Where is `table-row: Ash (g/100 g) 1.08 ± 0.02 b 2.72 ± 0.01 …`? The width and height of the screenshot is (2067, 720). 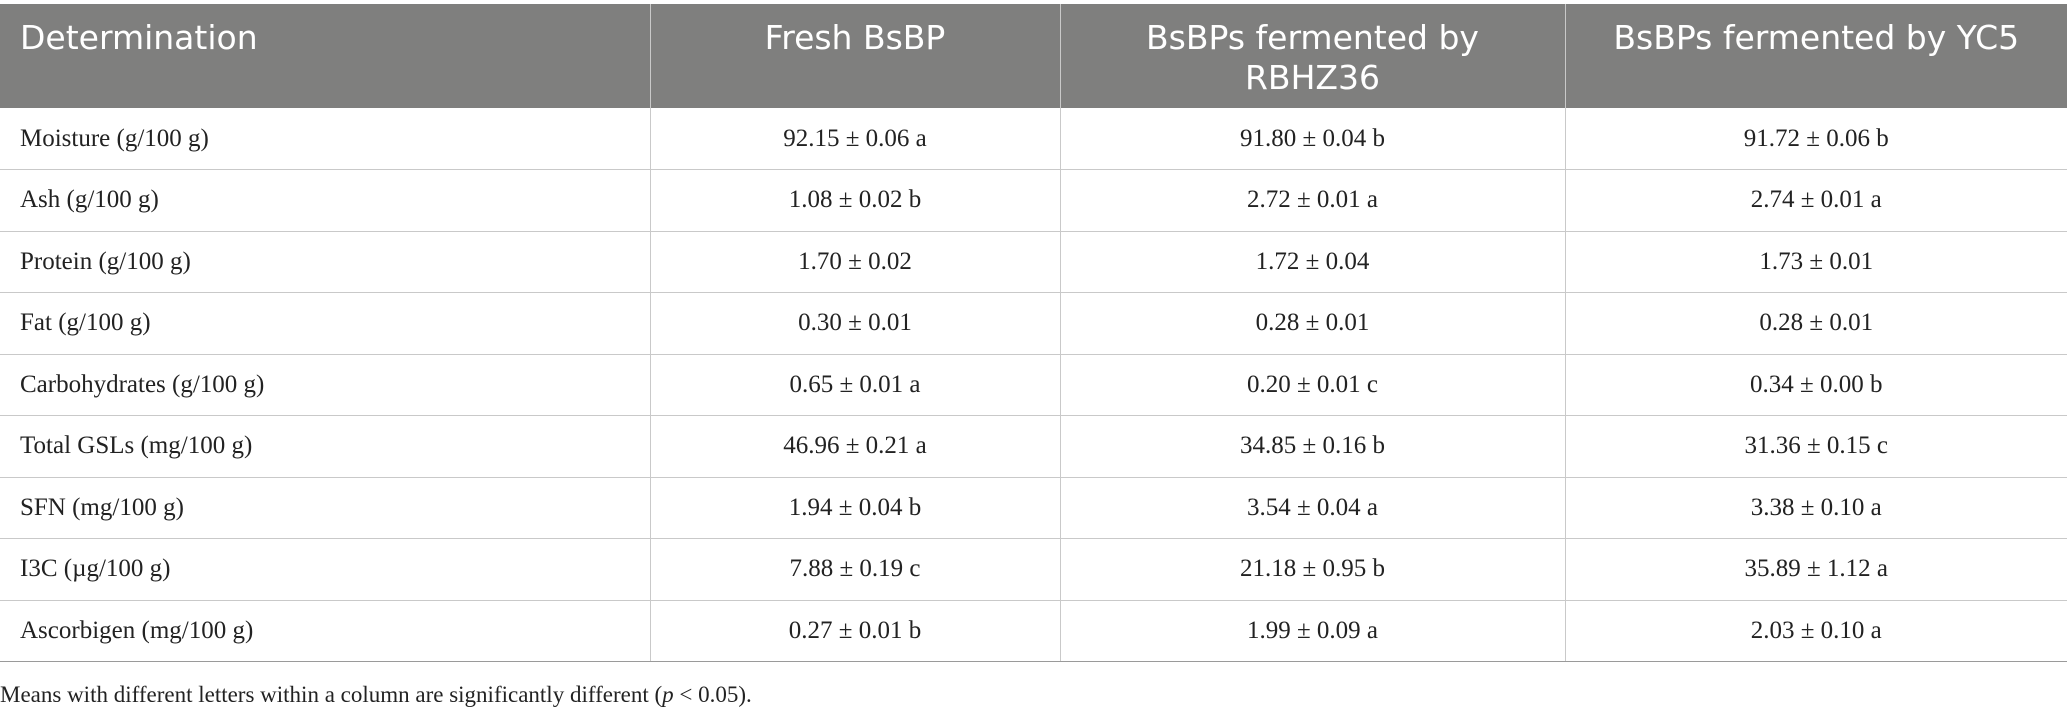 table-row: Ash (g/100 g) 1.08 ± 0.02 b 2.72 ± 0.01 … is located at coordinates (1033, 200).